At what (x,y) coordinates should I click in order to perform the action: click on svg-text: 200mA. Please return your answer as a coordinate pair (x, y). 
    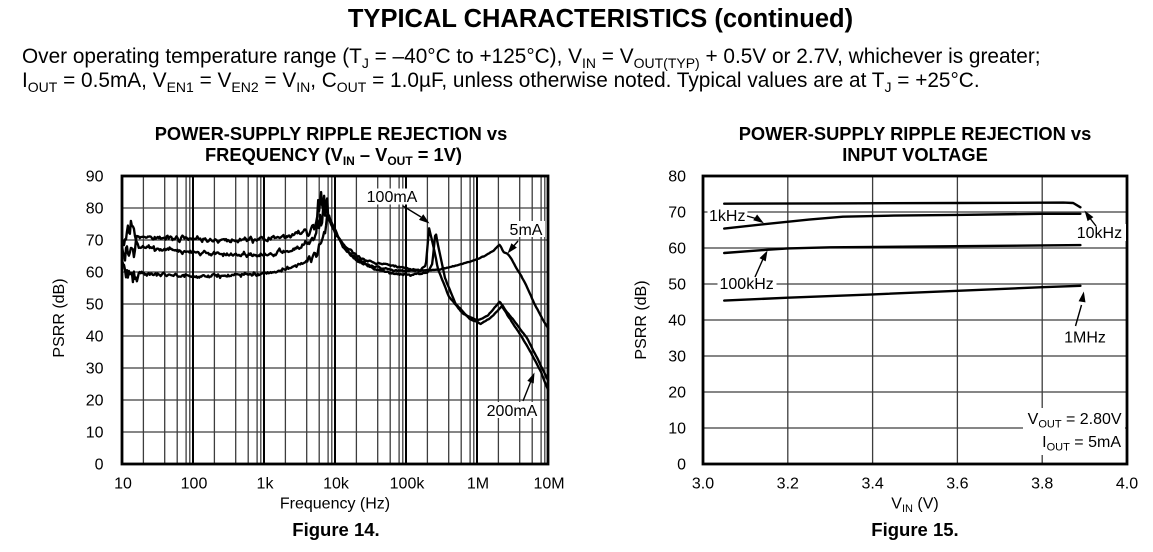
    Looking at the image, I should click on (512, 411).